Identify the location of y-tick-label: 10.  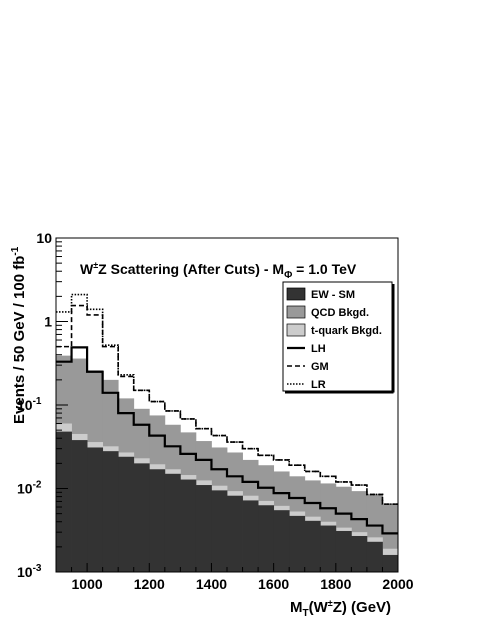
(44, 238).